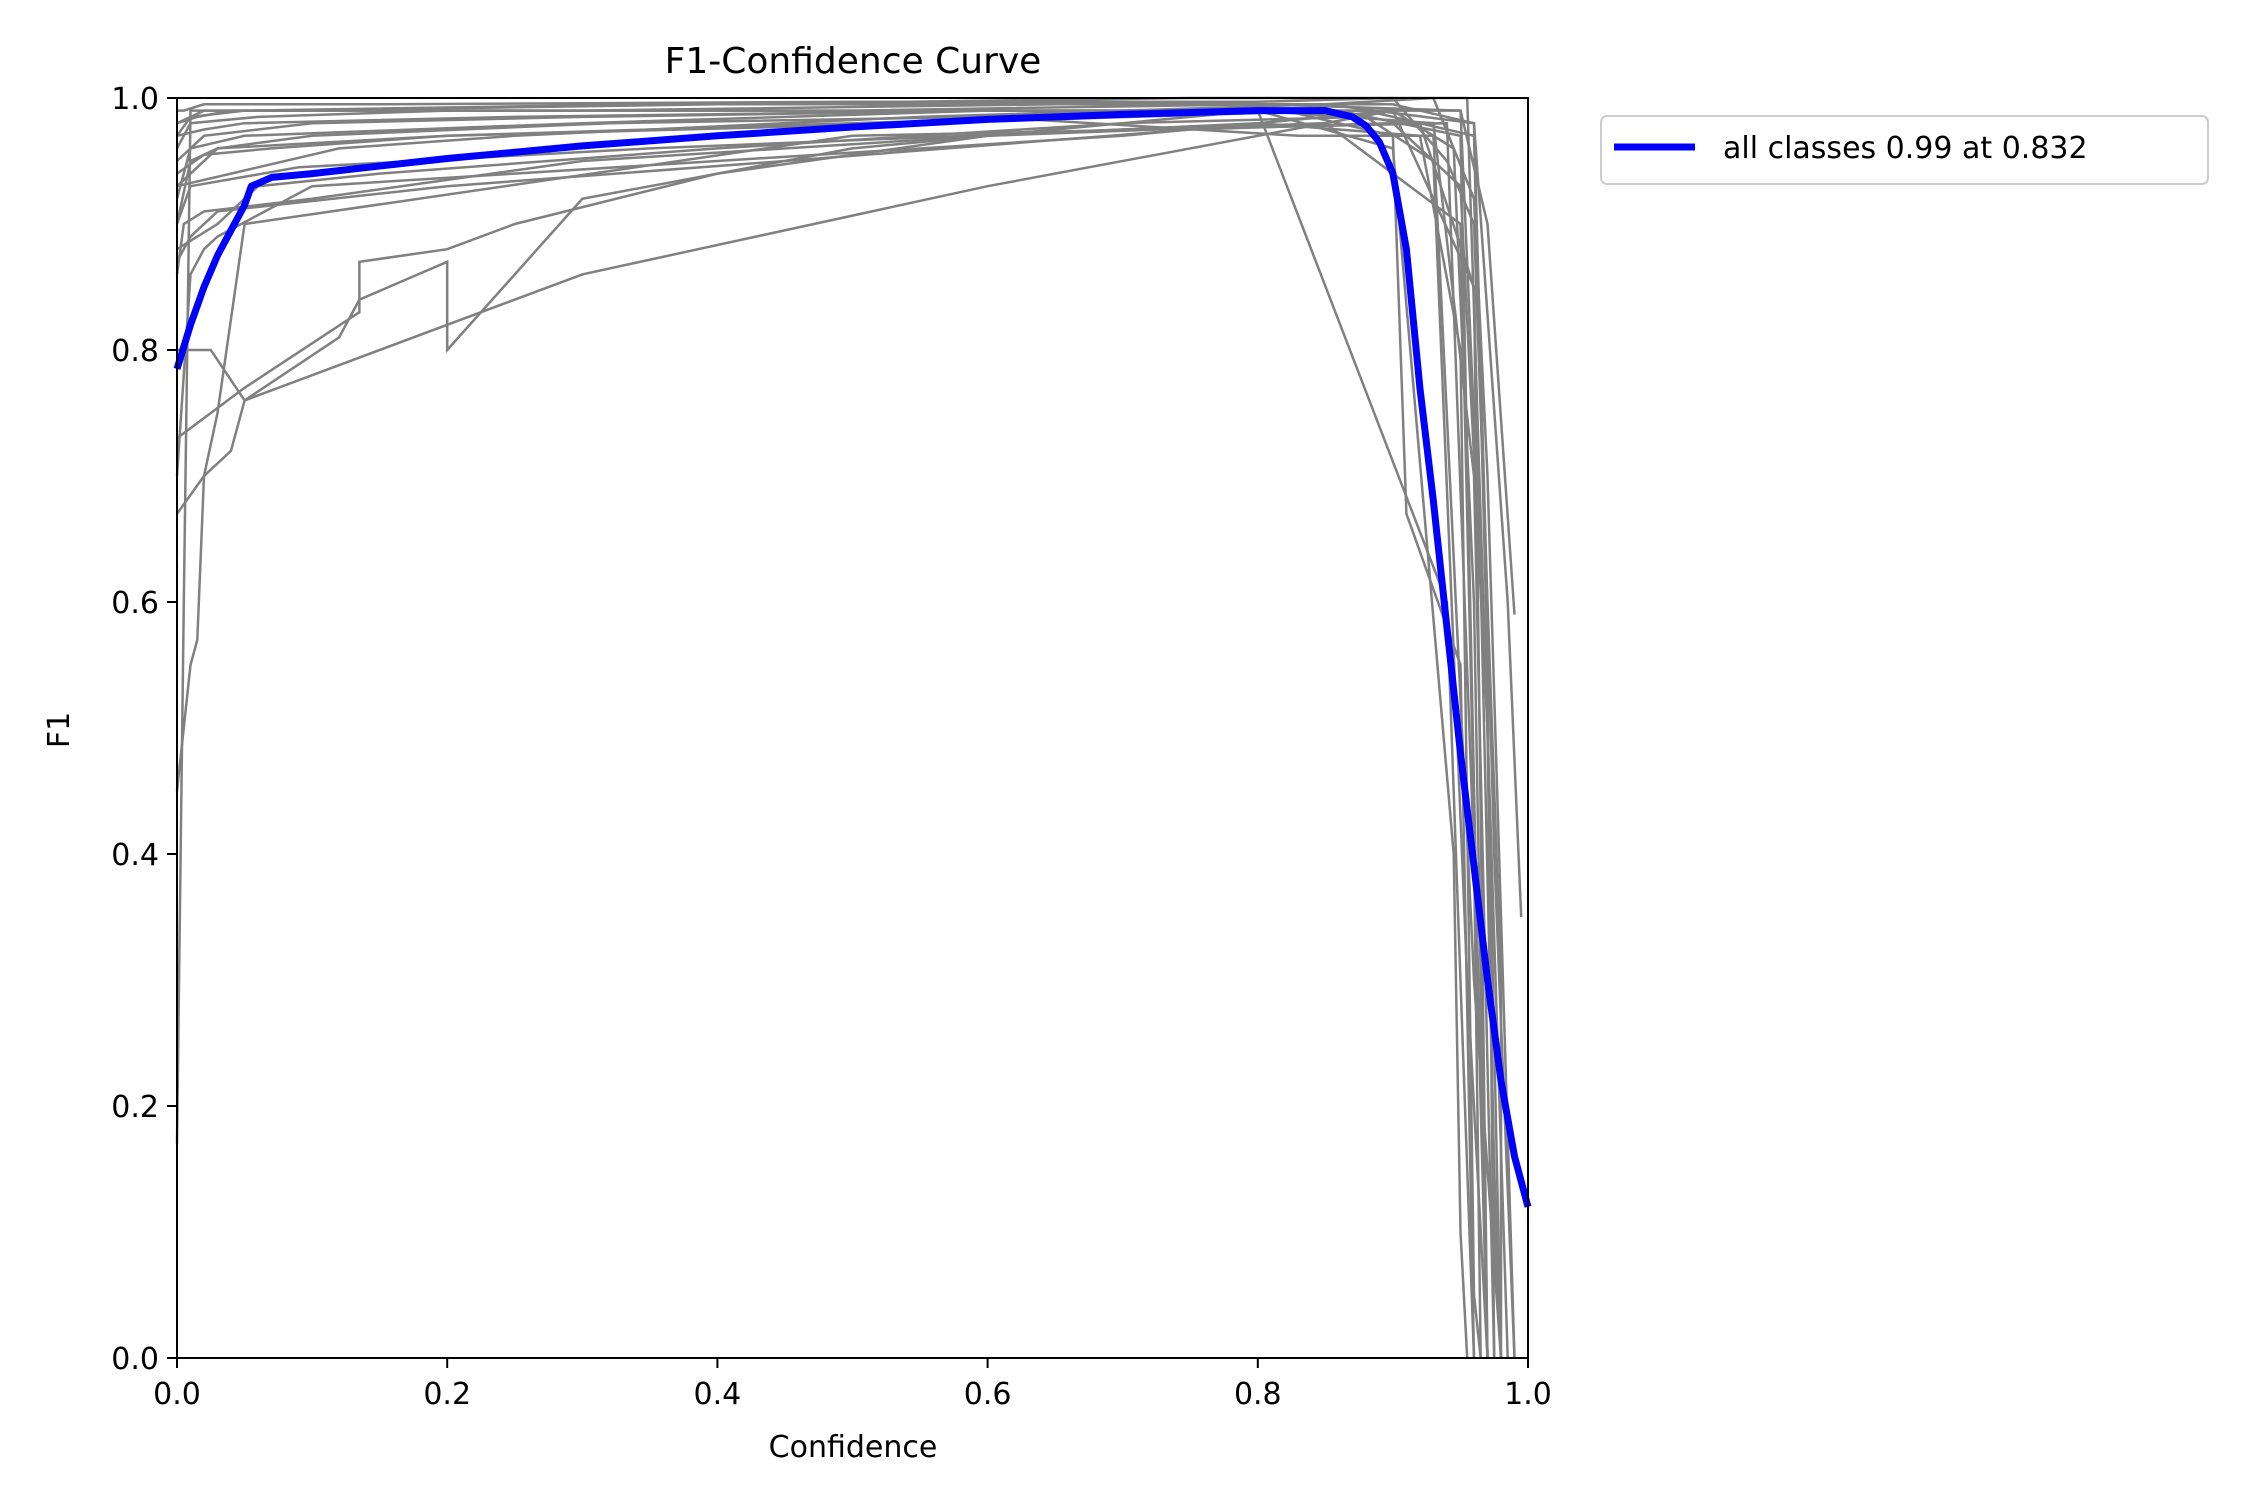 Image resolution: width=2250 pixels, height=1500 pixels. What do you see at coordinates (718, 1394) in the screenshot?
I see `x-tick-label: 0.4` at bounding box center [718, 1394].